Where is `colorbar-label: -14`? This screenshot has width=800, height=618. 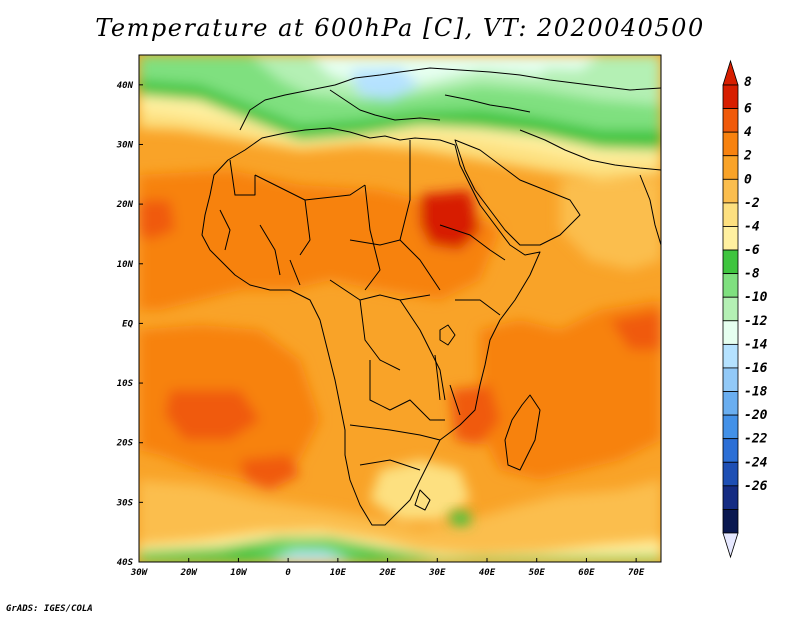 colorbar-label: -14 is located at coordinates (756, 344).